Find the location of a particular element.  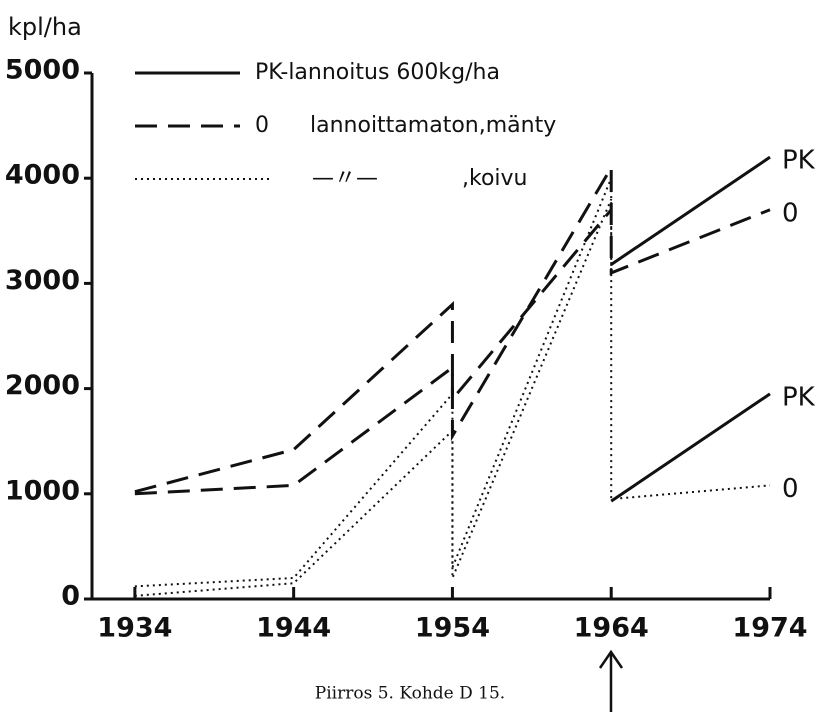

y-axis-label: kpl/ha is located at coordinates (45, 27).